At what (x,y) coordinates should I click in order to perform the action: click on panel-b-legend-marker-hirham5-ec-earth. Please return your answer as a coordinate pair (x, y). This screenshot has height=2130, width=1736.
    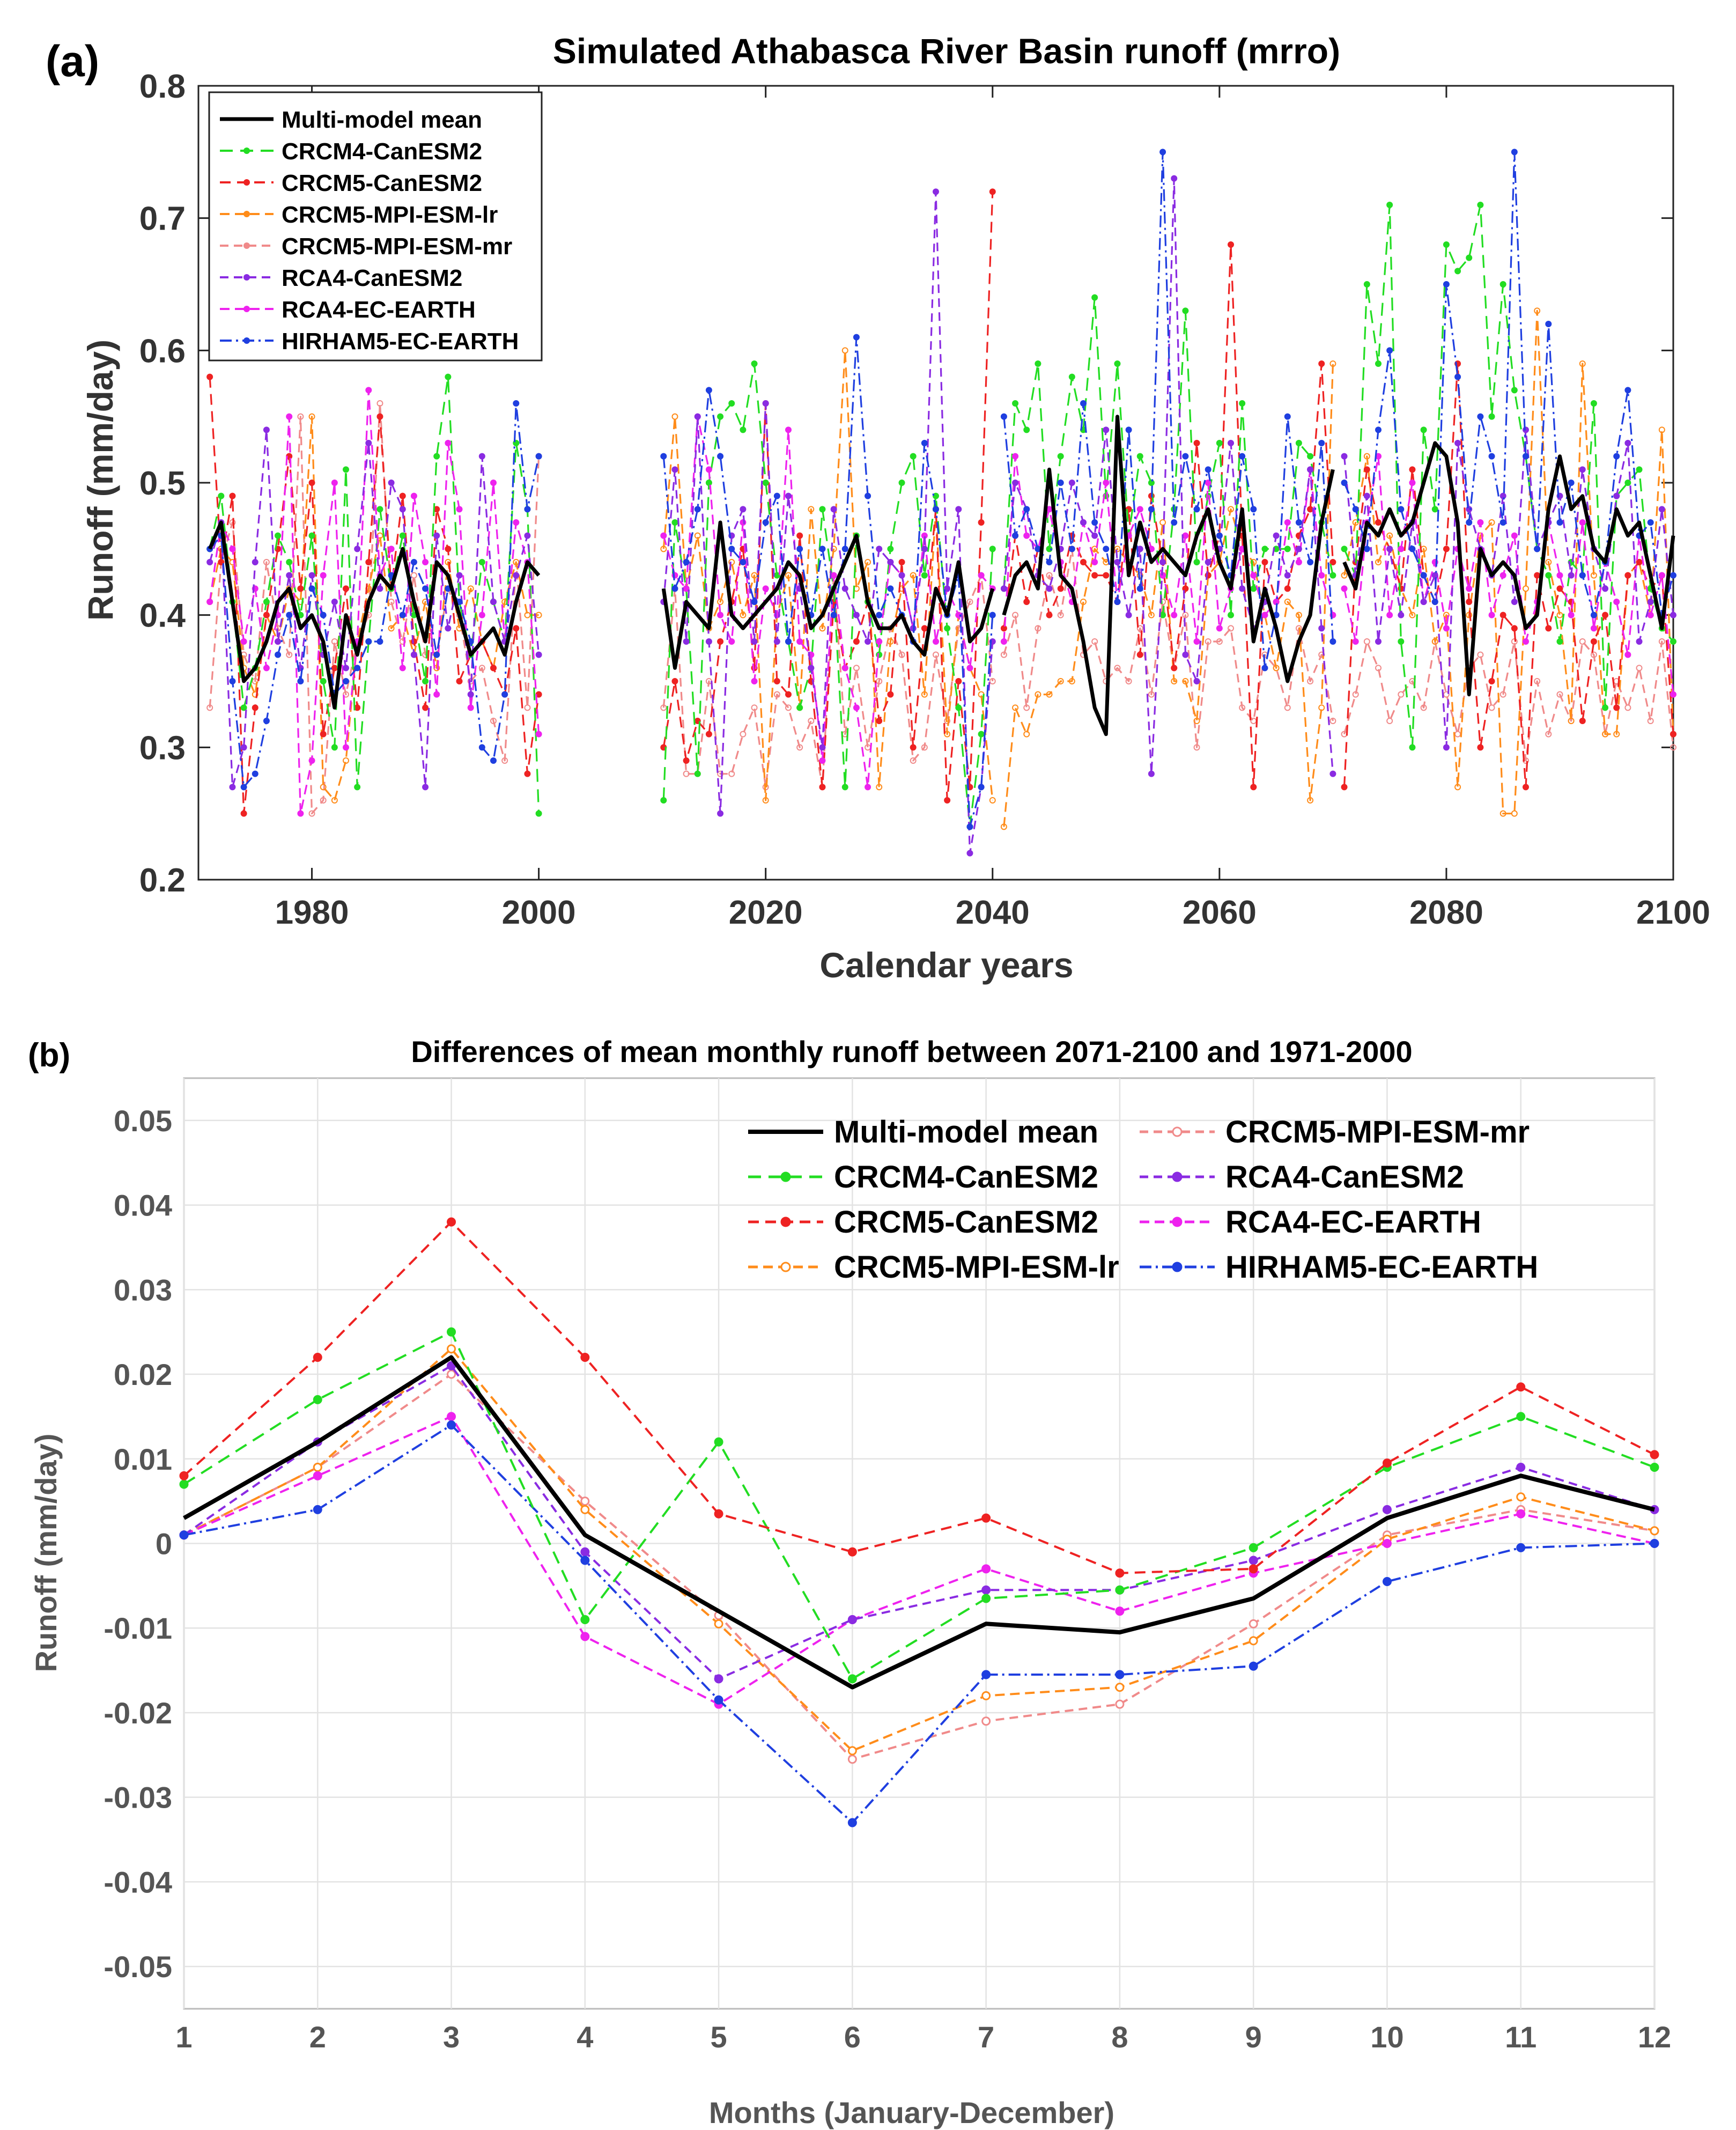
    Looking at the image, I should click on (1178, 1267).